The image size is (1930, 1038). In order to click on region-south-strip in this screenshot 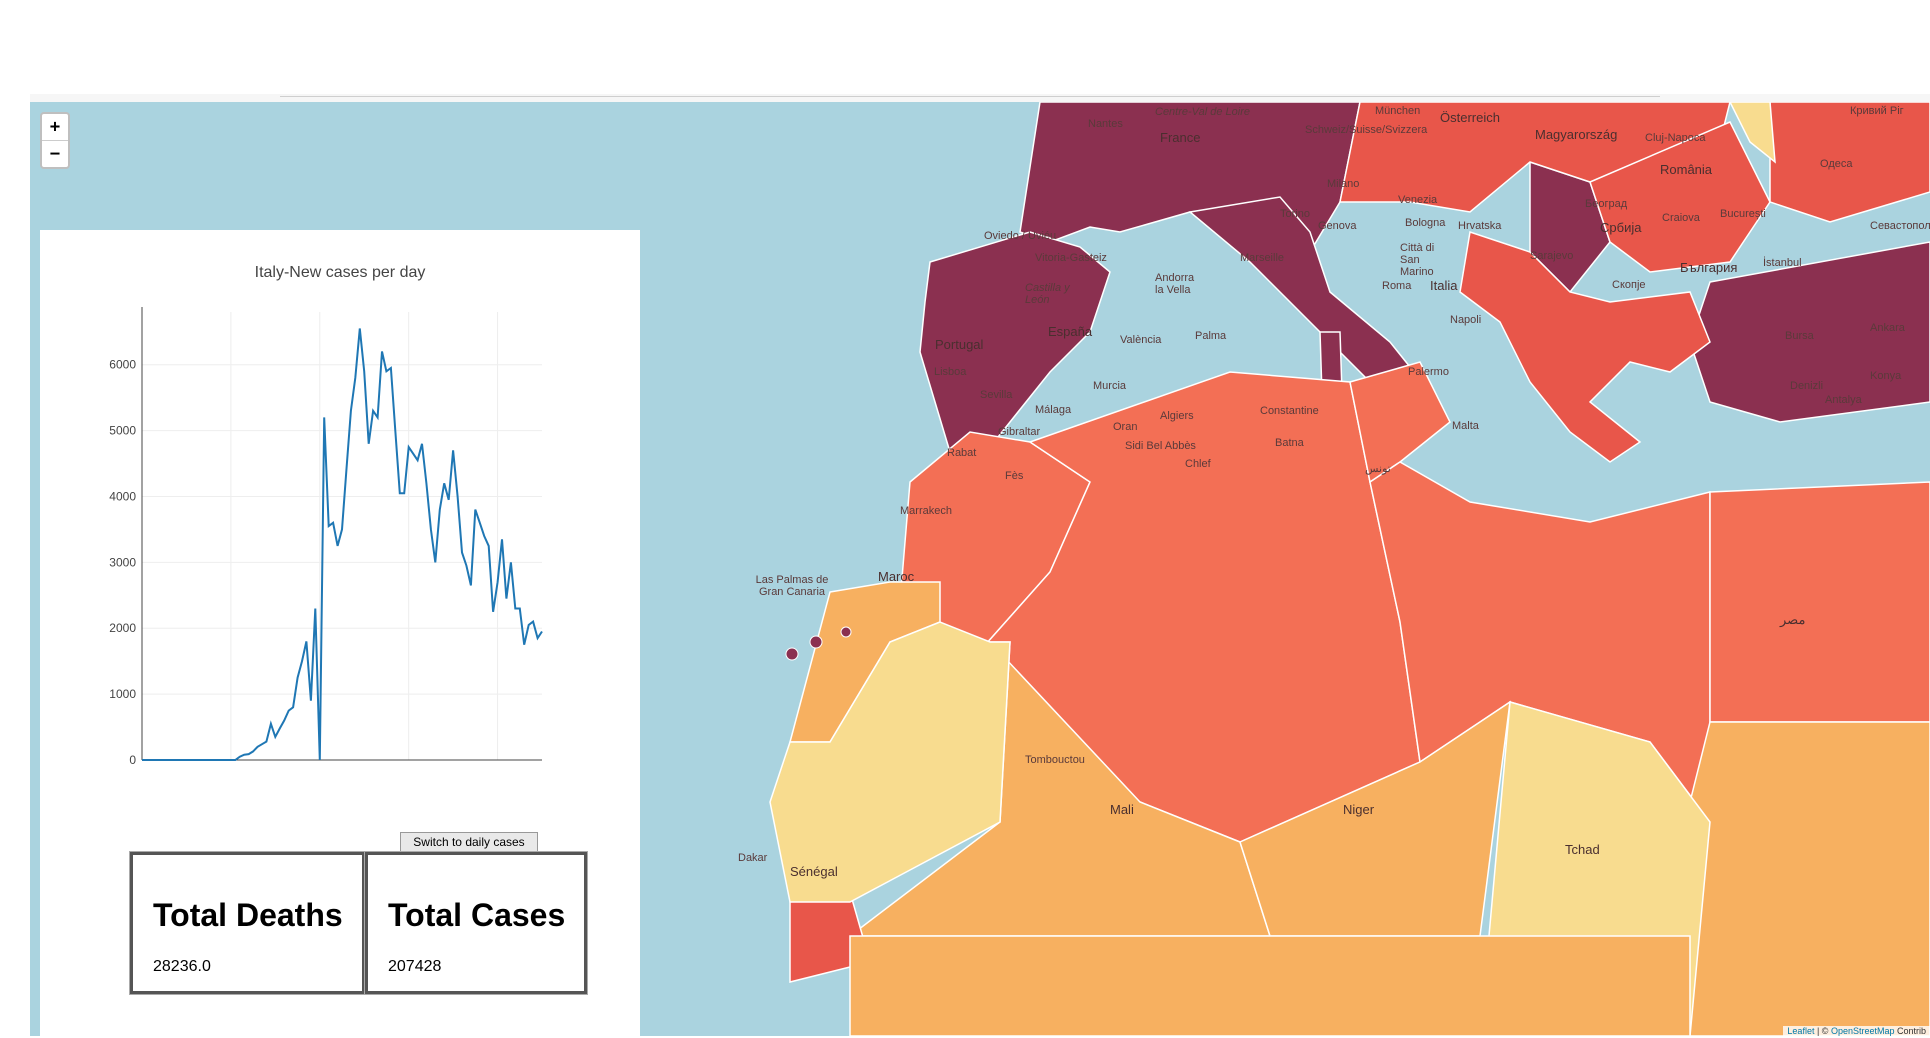, I will do `click(1270, 985)`.